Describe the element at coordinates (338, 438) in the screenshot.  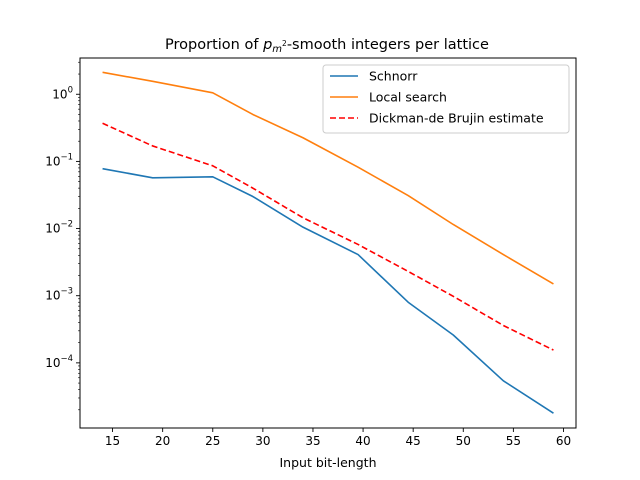
I see `x-axis: 15 20 25 30 35 40 45 50 55 60` at that location.